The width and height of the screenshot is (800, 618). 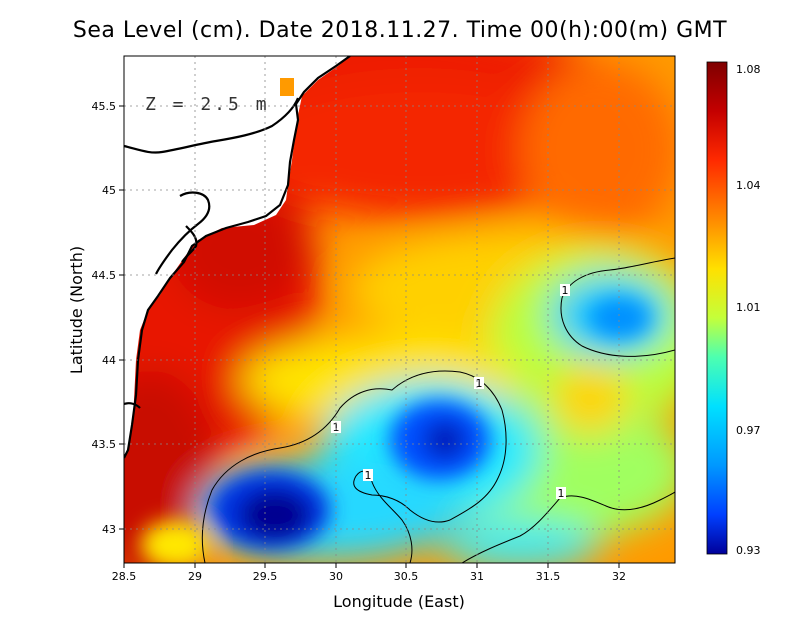 What do you see at coordinates (109, 360) in the screenshot?
I see `y-tick-label: 44` at bounding box center [109, 360].